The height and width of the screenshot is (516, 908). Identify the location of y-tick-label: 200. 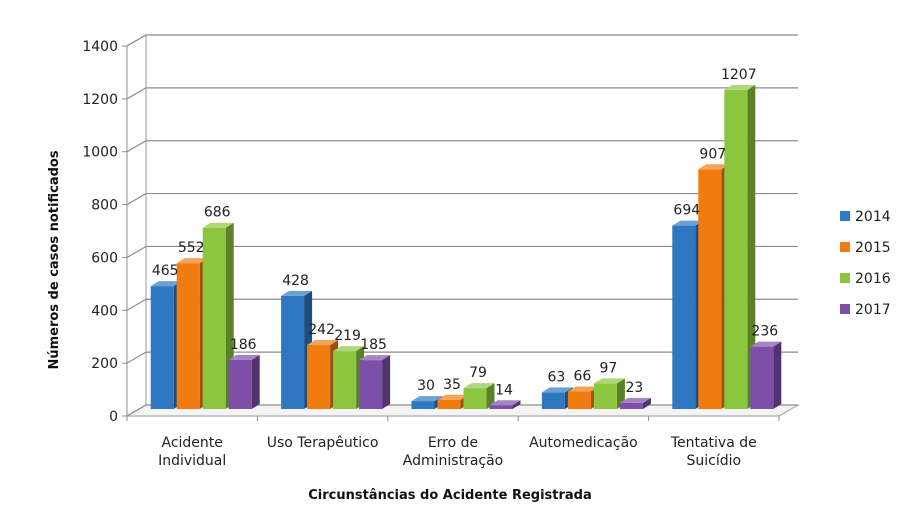
(104, 364).